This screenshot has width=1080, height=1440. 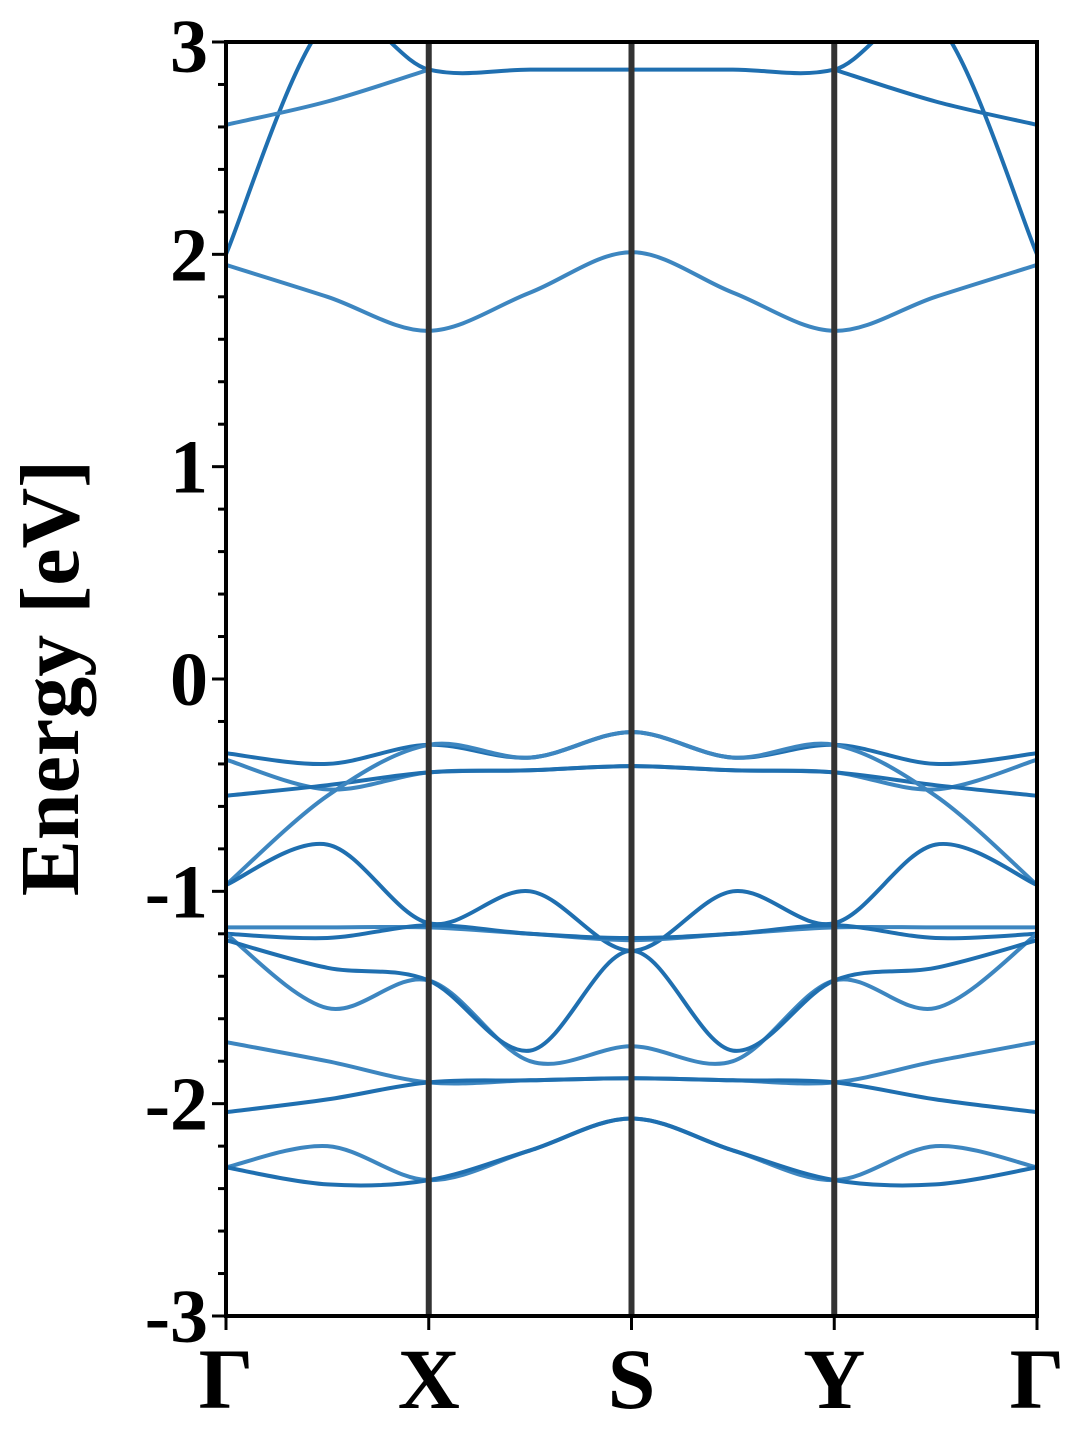 What do you see at coordinates (632, 1379) in the screenshot?
I see `x-tick-label: S` at bounding box center [632, 1379].